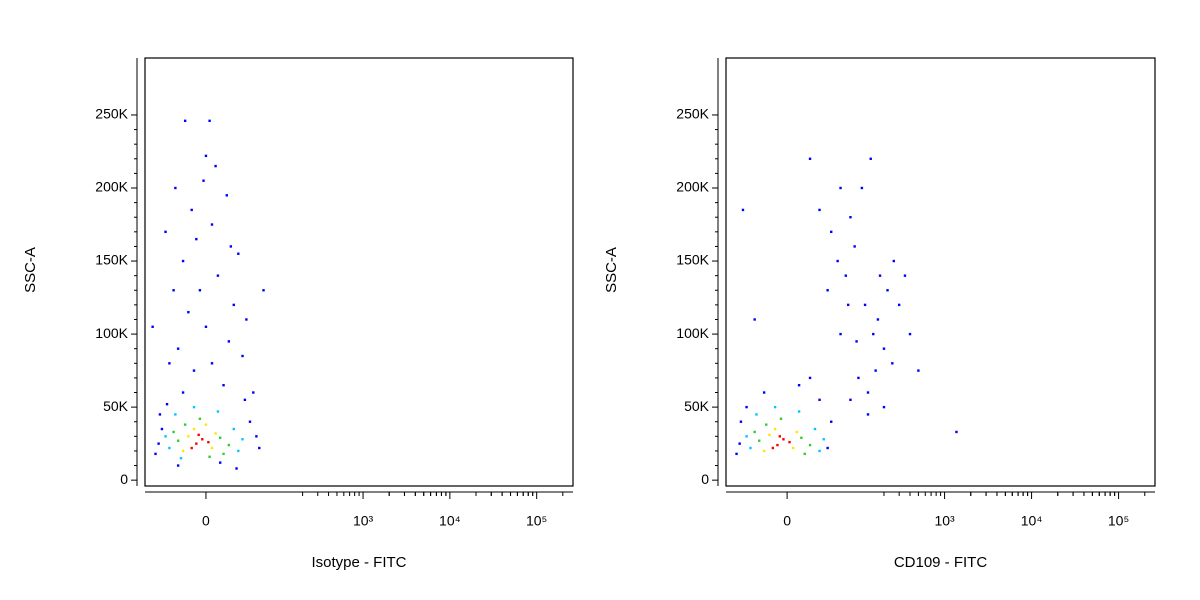 The height and width of the screenshot is (600, 1200). Describe the element at coordinates (206, 521) in the screenshot. I see `x-tick-label: 0` at that location.